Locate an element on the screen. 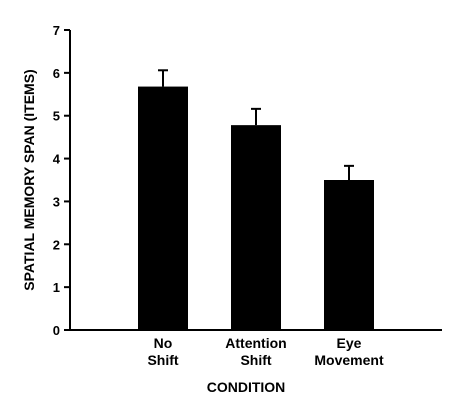 This screenshot has height=409, width=474. x-tick-label: Eye is located at coordinates (349, 343).